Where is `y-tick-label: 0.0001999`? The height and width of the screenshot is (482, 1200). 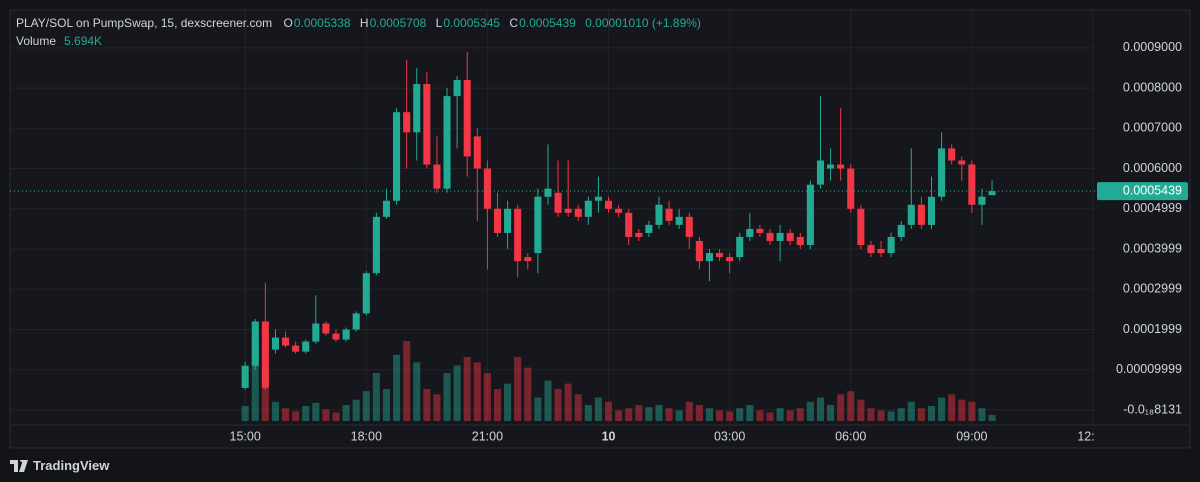 y-tick-label: 0.0001999 is located at coordinates (1152, 329).